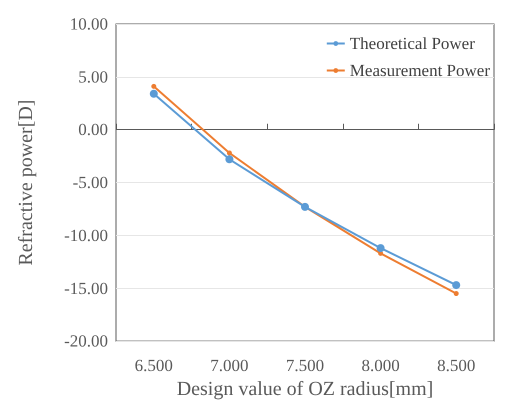 This screenshot has width=505, height=412. I want to click on legend-label: Theoretical Power, so click(413, 43).